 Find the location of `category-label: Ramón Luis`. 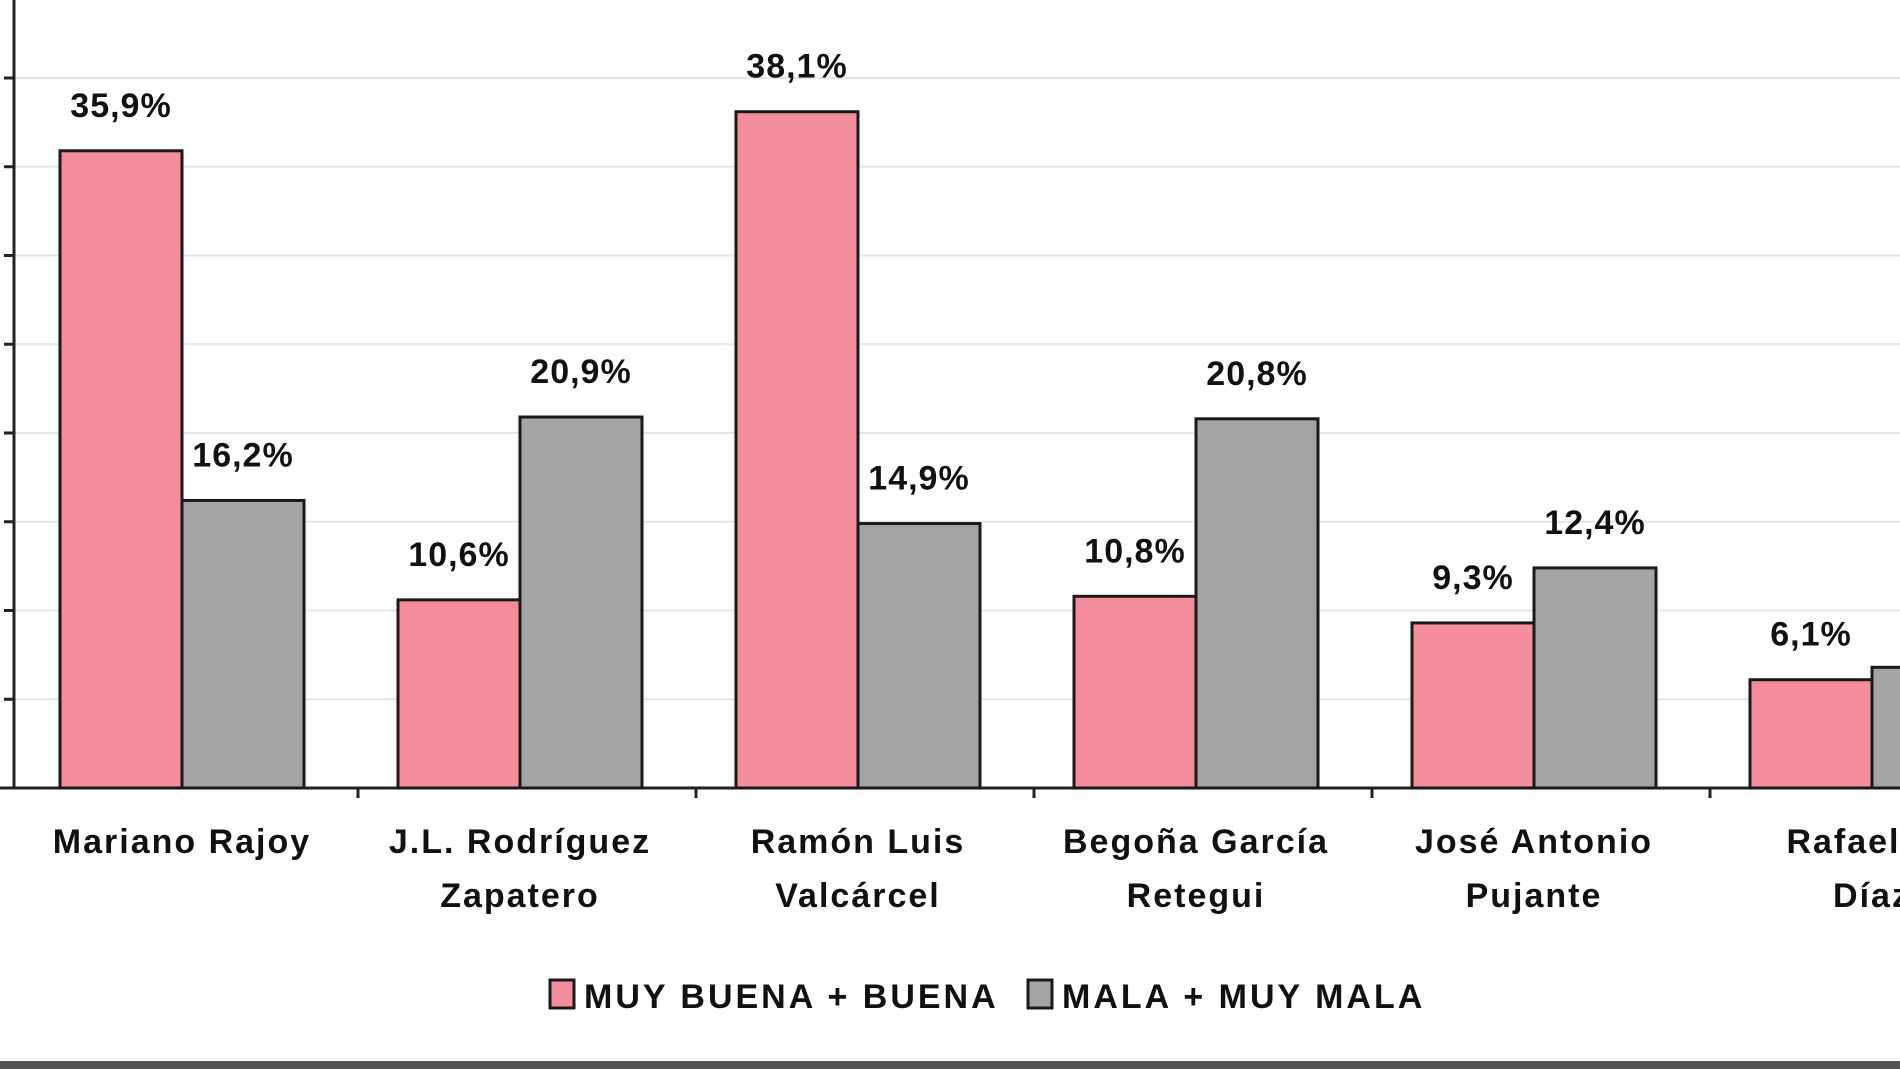

category-label: Ramón Luis is located at coordinates (858, 842).